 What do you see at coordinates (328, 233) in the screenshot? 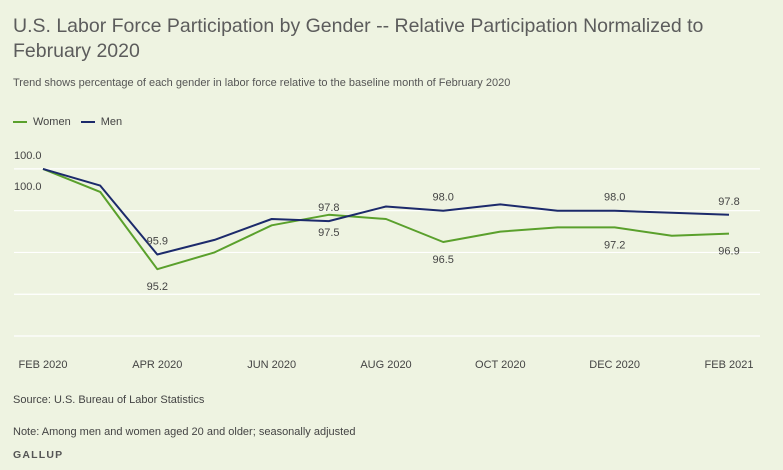
I see `data-label: 97.5` at bounding box center [328, 233].